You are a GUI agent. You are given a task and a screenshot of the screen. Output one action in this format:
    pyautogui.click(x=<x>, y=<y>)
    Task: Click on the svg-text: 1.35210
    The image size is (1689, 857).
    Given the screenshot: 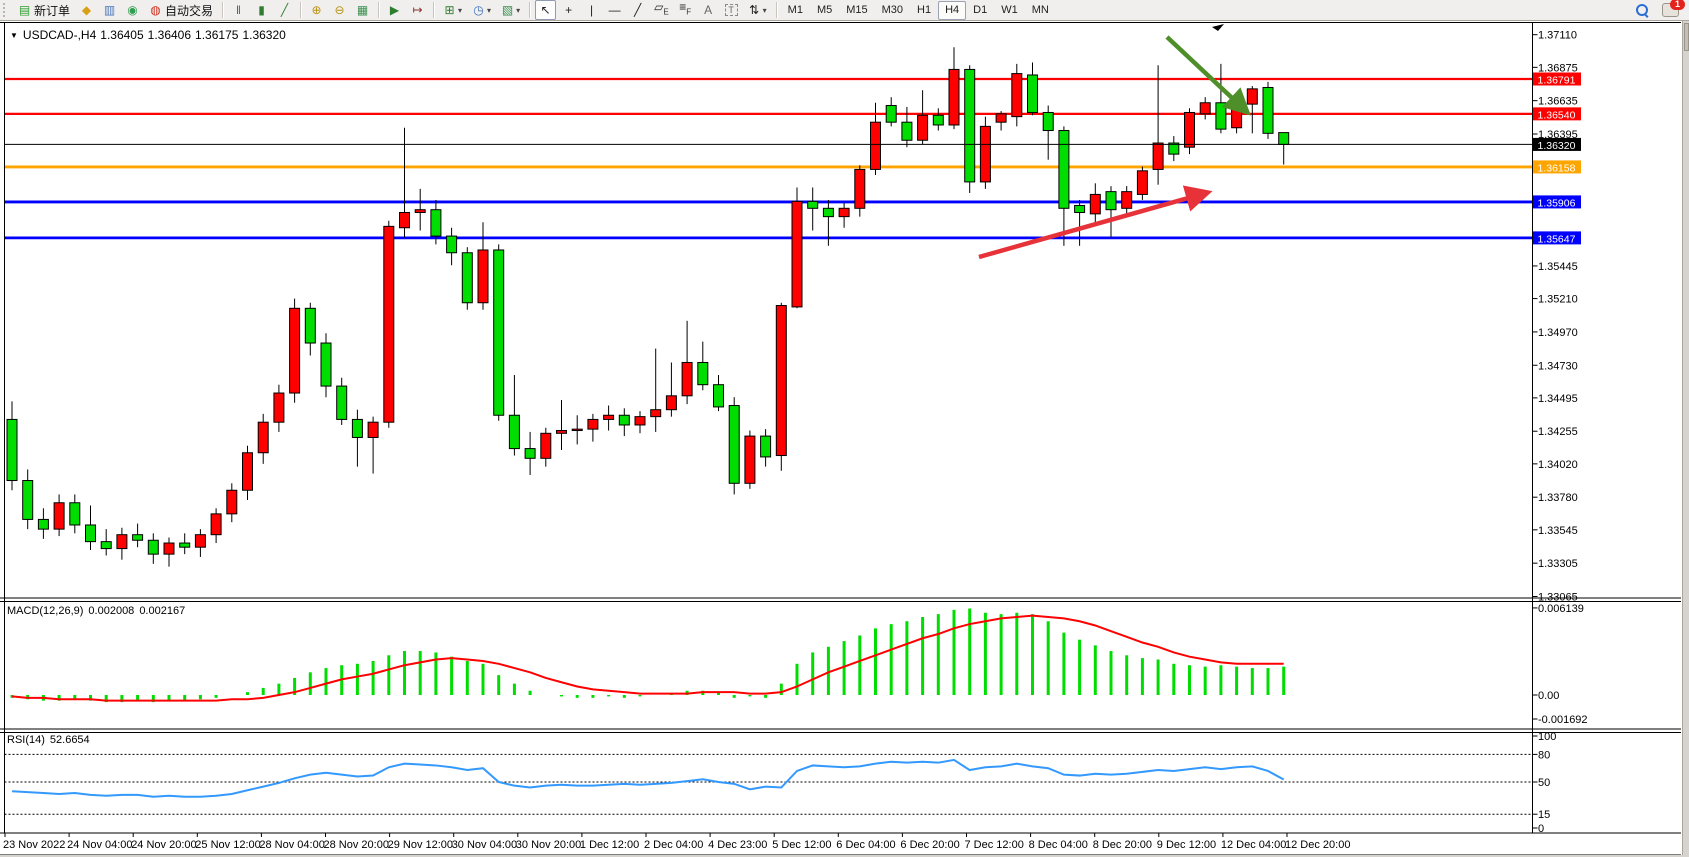 What is the action you would take?
    pyautogui.click(x=1558, y=300)
    